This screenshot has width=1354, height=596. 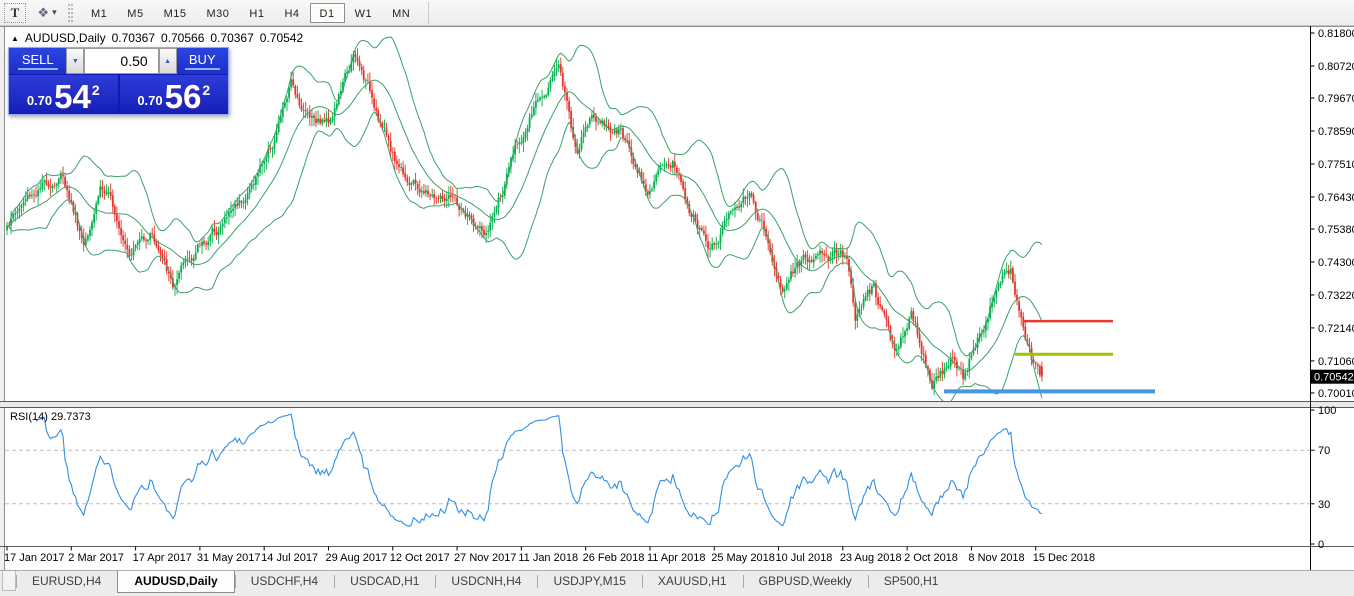 I want to click on date-tick-label: 17 Apr 2017, so click(x=162, y=558).